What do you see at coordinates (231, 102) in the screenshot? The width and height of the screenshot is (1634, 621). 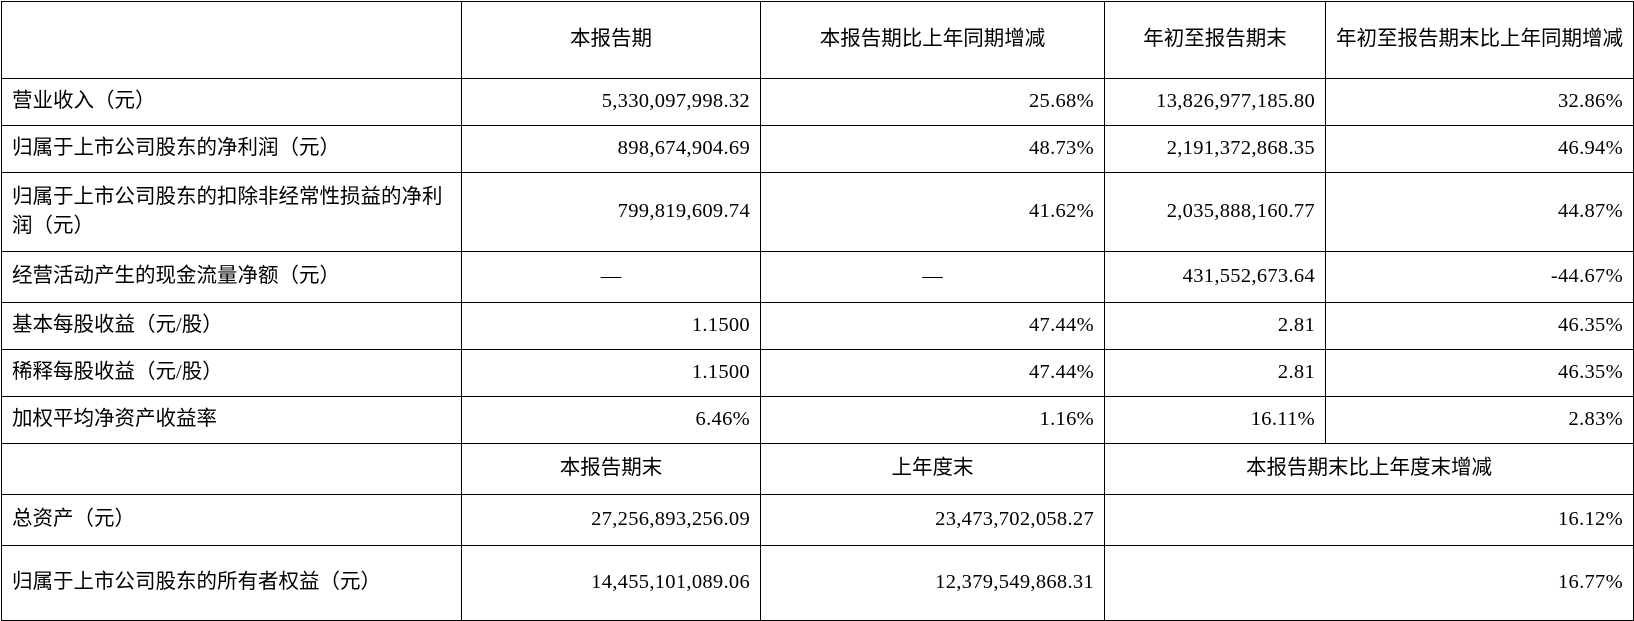 I see `row-label-revenue: 营业收入（元）` at bounding box center [231, 102].